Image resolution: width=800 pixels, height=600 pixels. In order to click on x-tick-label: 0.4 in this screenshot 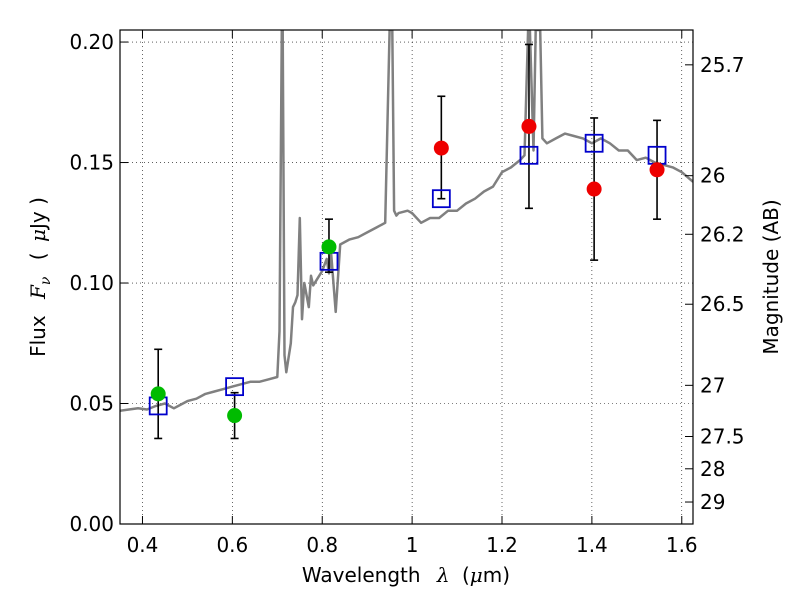, I will do `click(143, 545)`.